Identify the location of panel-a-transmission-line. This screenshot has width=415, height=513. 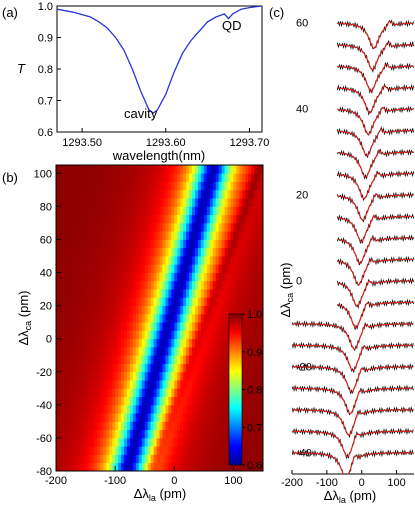
(159, 60).